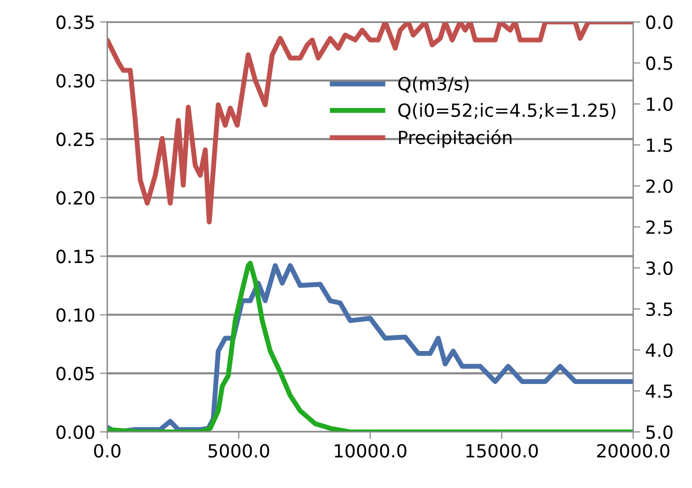 The image size is (692, 488). I want to click on legend-label: Q(i0=52;ic=4.5;k=1.25), so click(507, 111).